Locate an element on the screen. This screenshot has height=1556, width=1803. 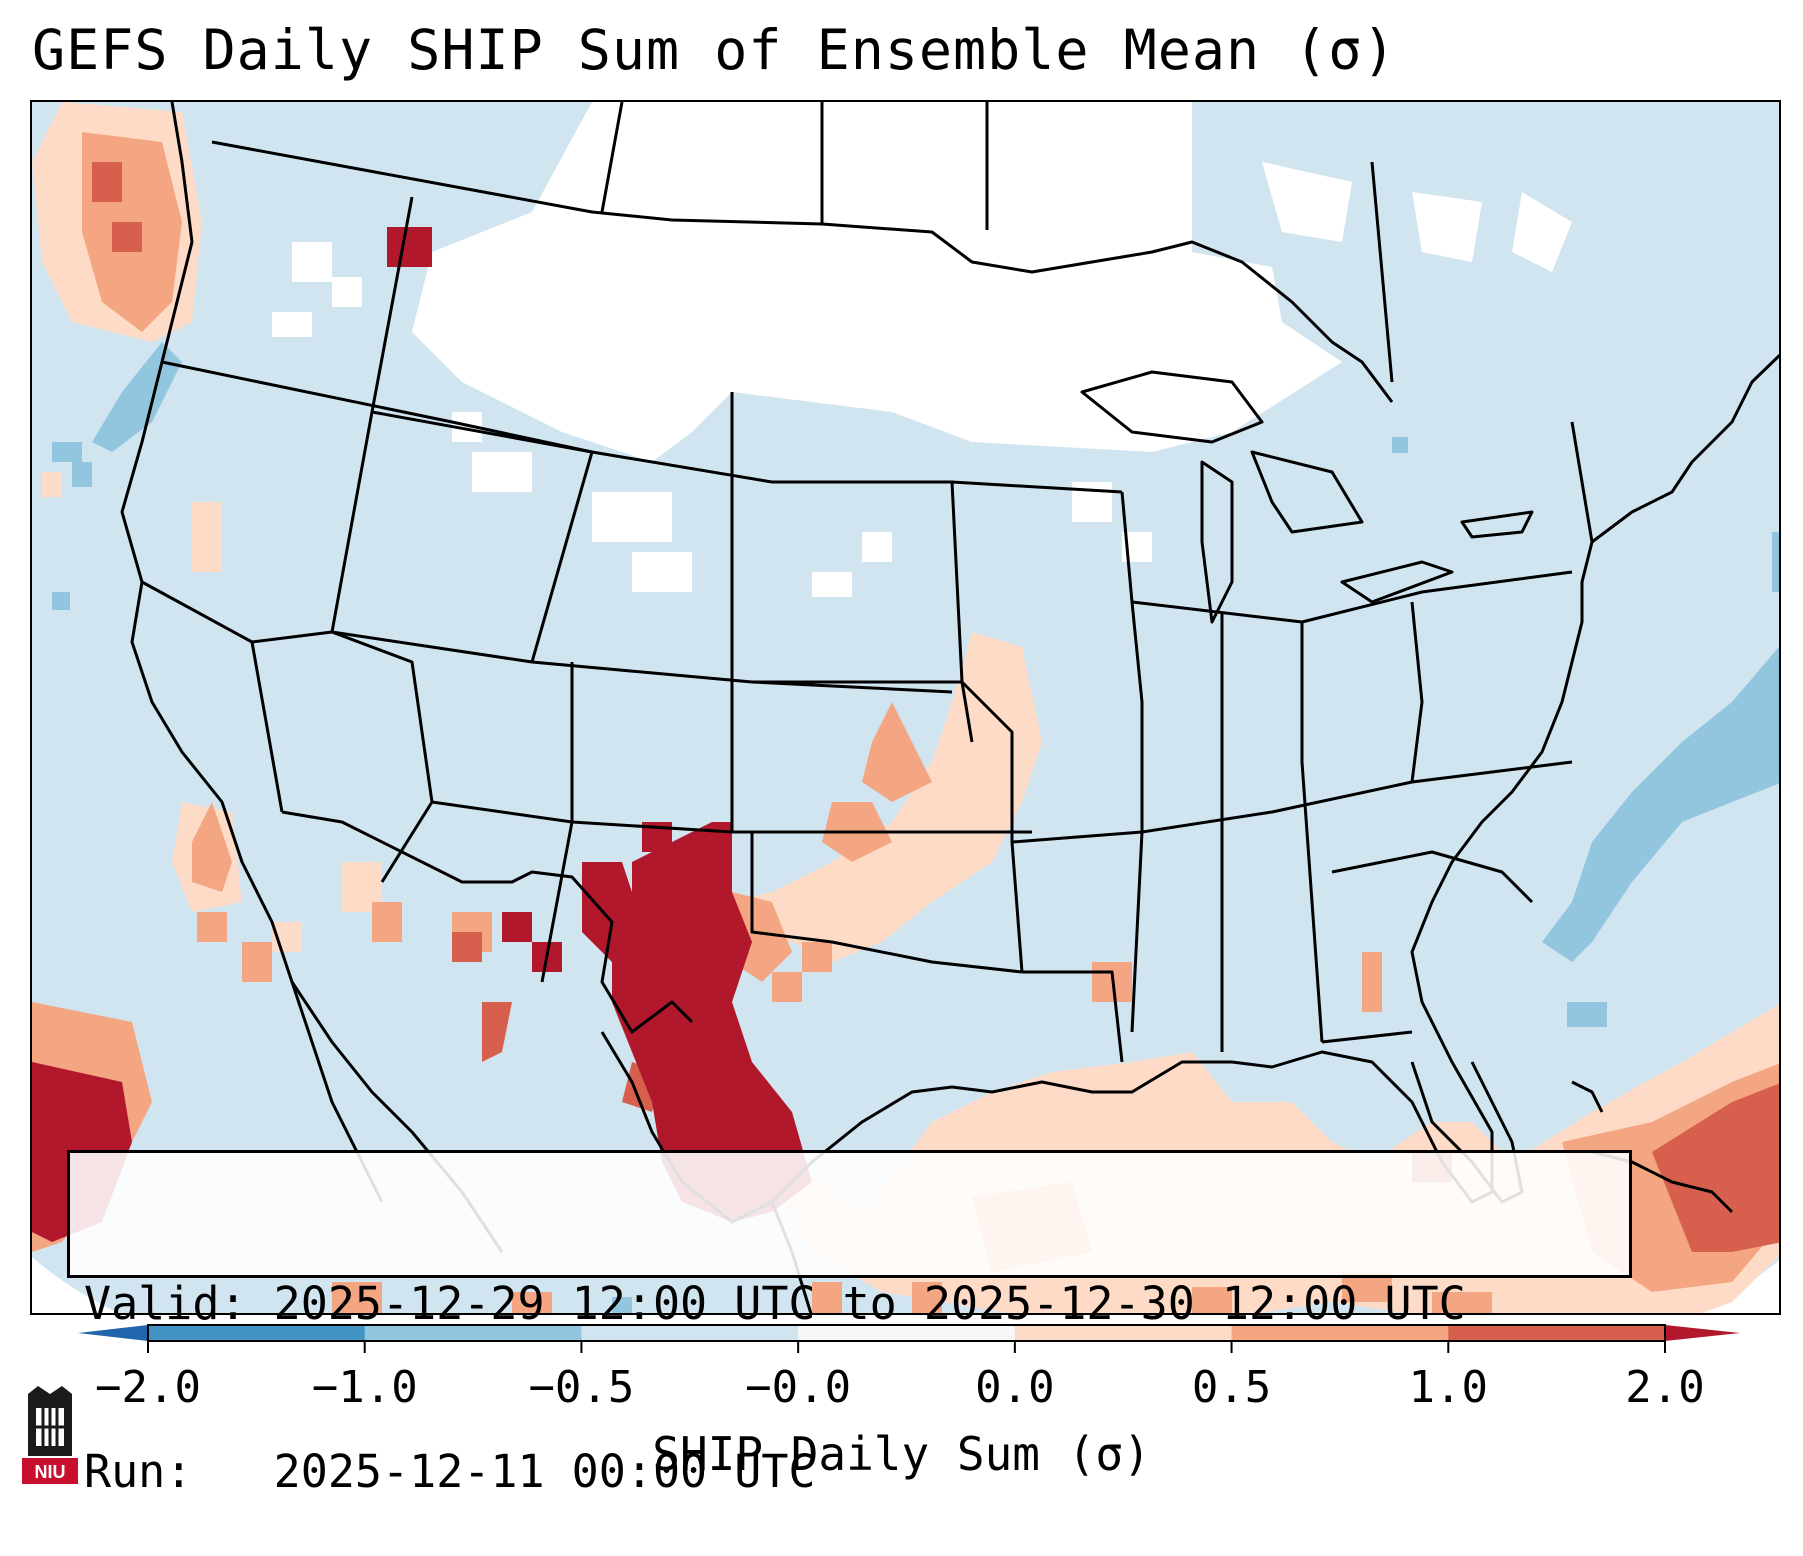
bahamas is located at coordinates (1587, 1096).